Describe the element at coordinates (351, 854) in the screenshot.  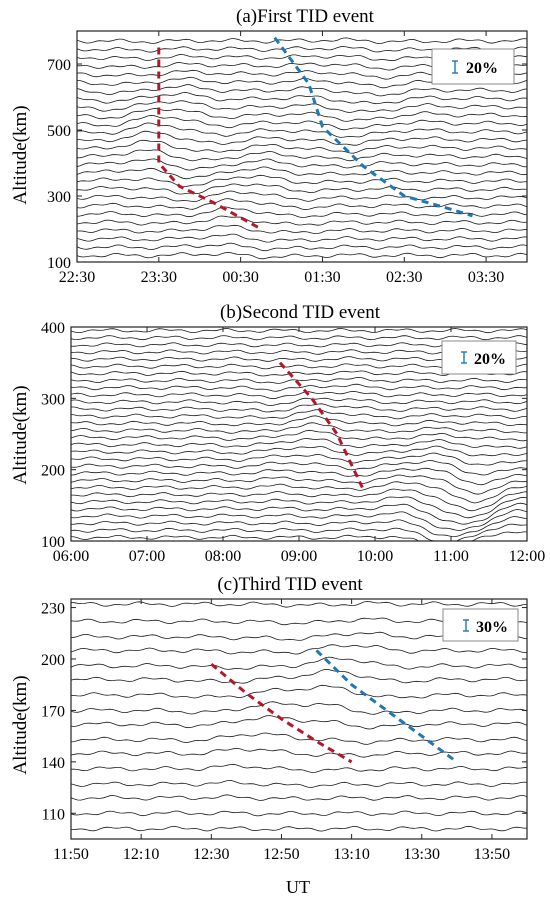
I see `x-tick-label: 13:10` at that location.